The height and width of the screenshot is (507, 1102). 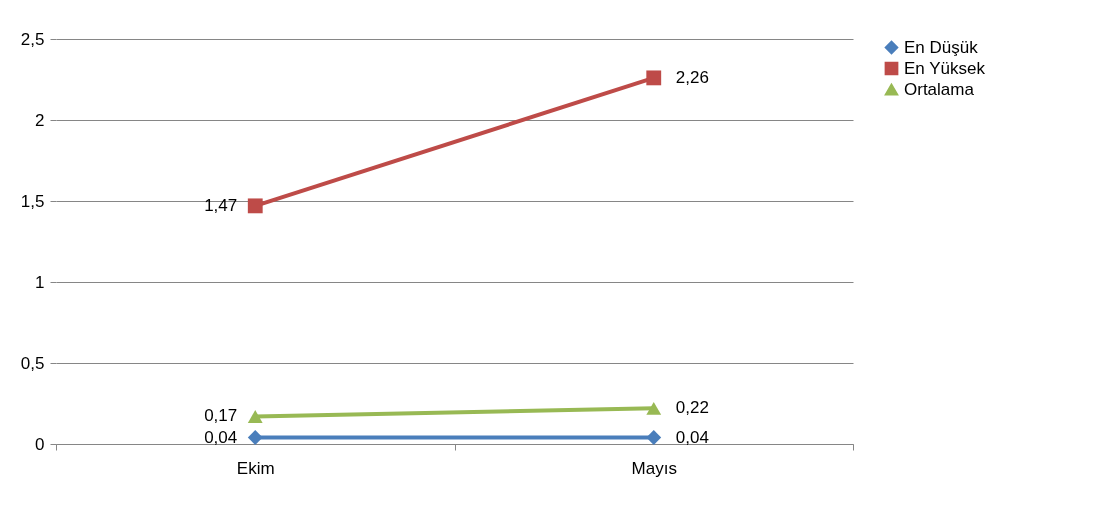 What do you see at coordinates (32, 39) in the screenshot?
I see `y-tick-label: 2,5` at bounding box center [32, 39].